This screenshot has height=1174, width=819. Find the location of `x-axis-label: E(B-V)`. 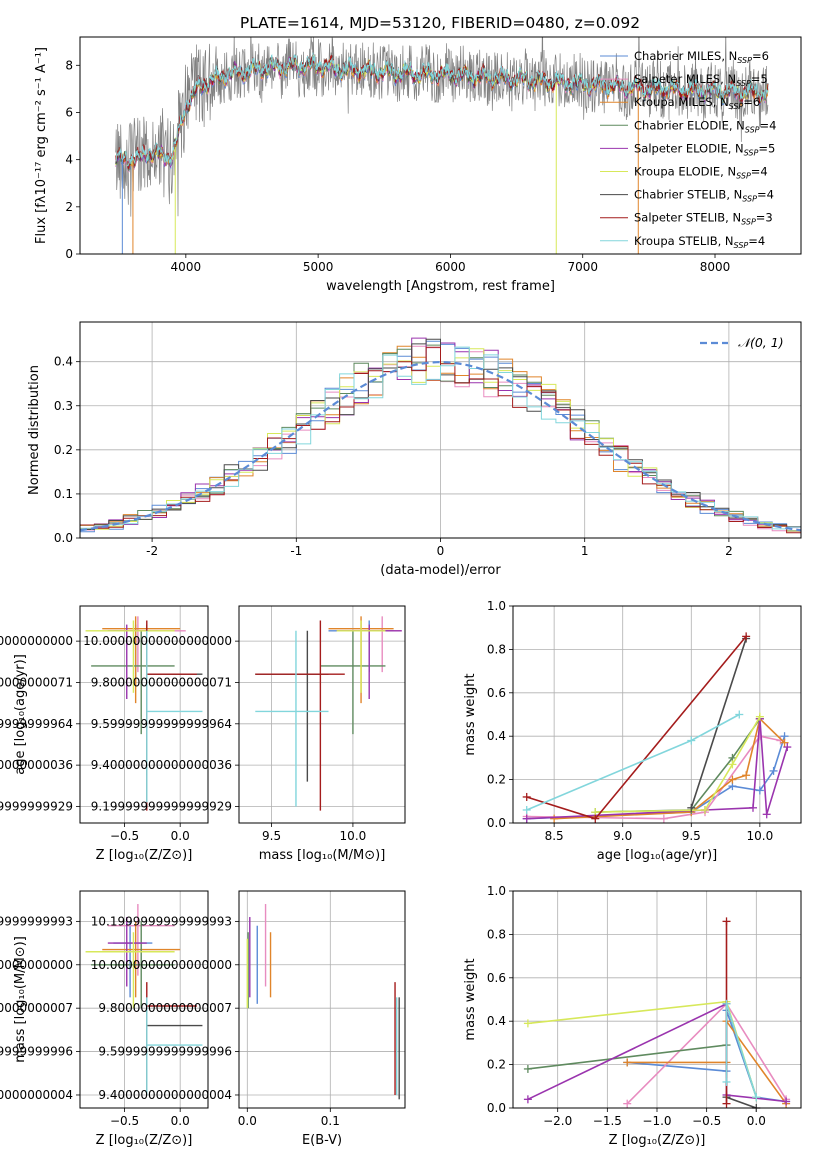

x-axis-label: E(B-V) is located at coordinates (322, 1140).